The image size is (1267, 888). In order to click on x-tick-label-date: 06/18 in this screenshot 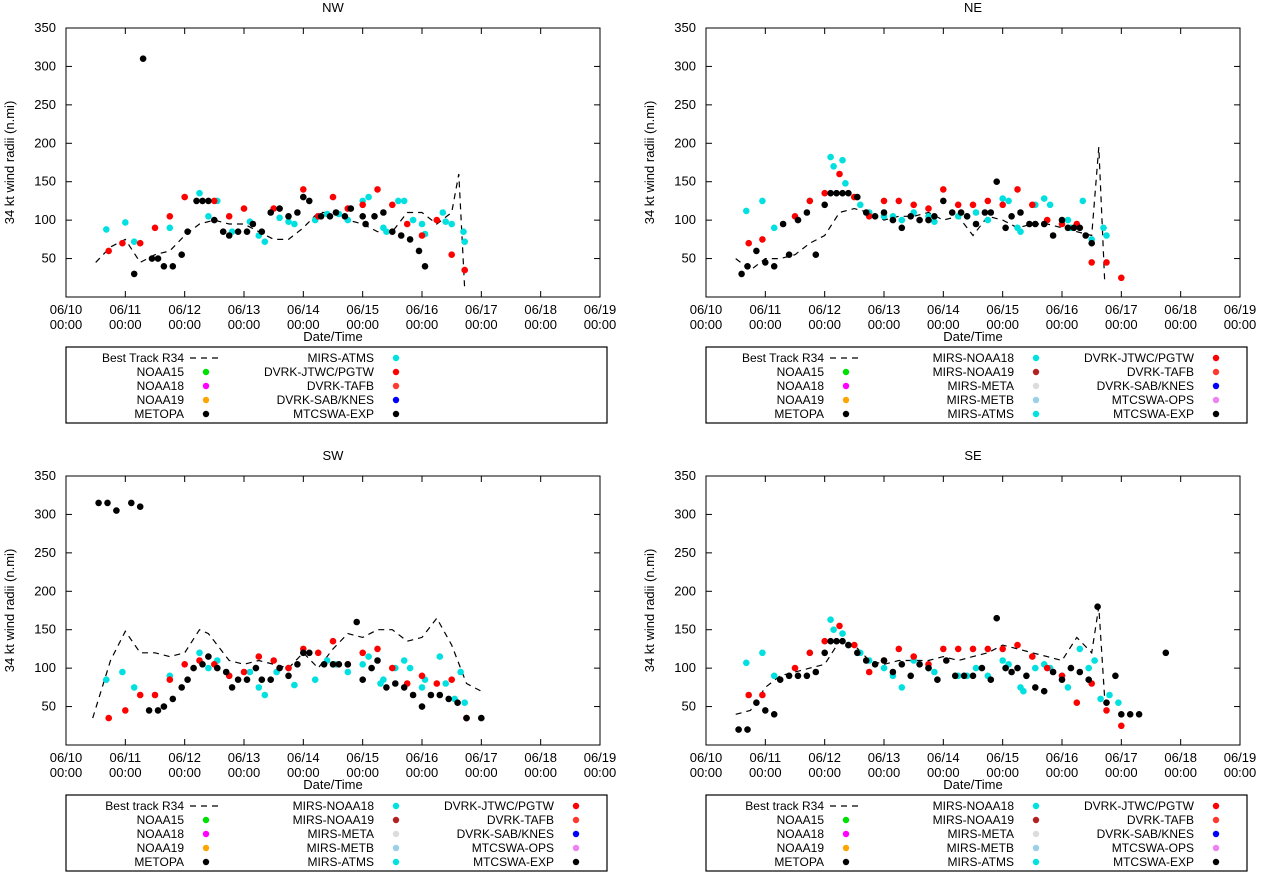, I will do `click(540, 757)`.